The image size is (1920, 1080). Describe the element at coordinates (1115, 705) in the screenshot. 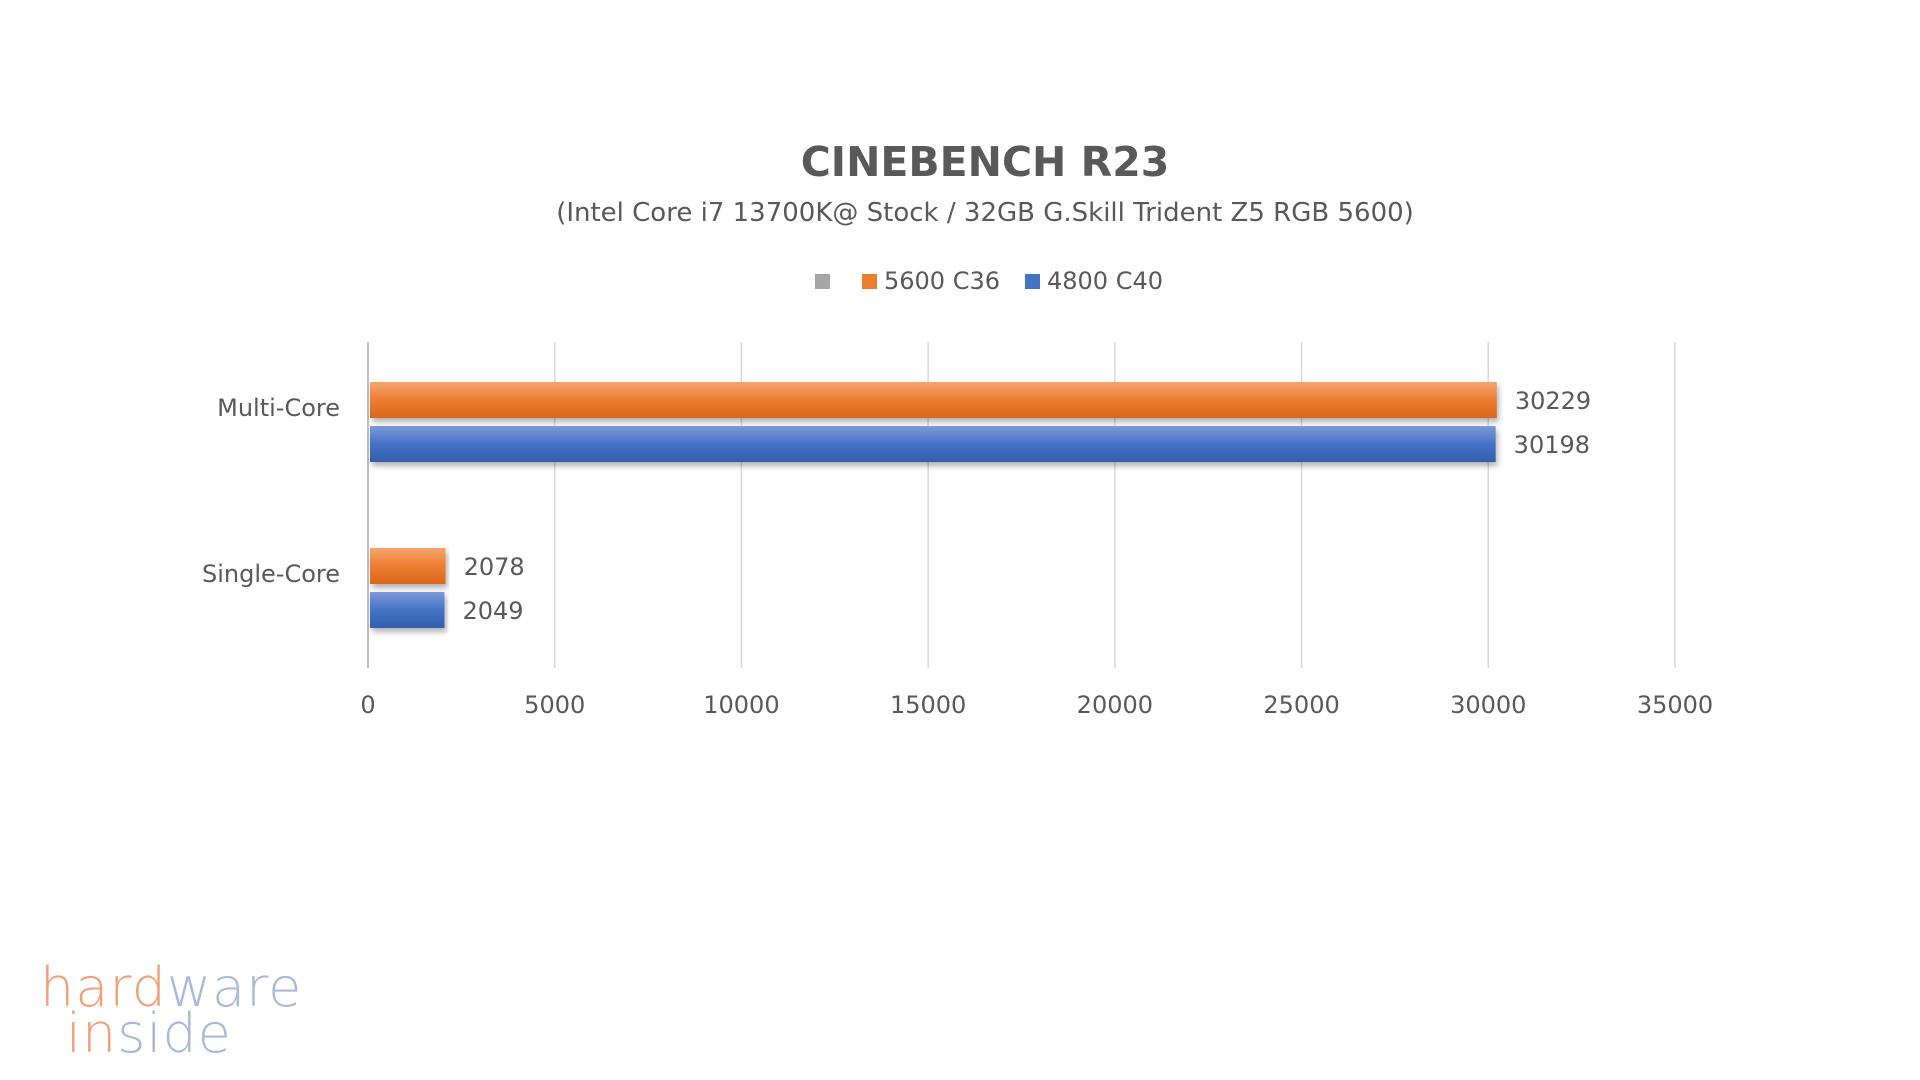

I see `x-tick-label: 20000` at that location.